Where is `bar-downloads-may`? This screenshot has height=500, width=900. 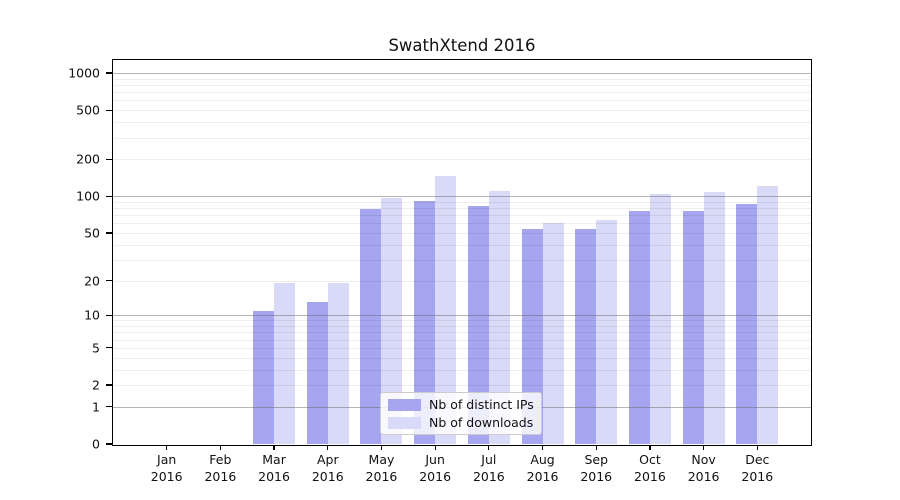 bar-downloads-may is located at coordinates (392, 321).